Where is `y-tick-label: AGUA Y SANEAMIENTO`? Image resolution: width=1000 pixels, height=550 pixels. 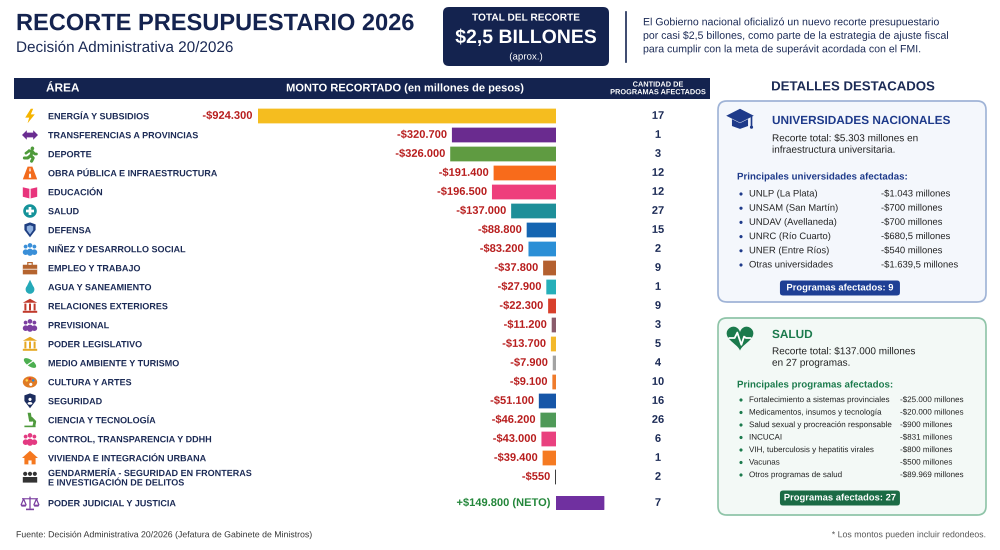
y-tick-label: AGUA Y SANEAMIENTO is located at coordinates (100, 287).